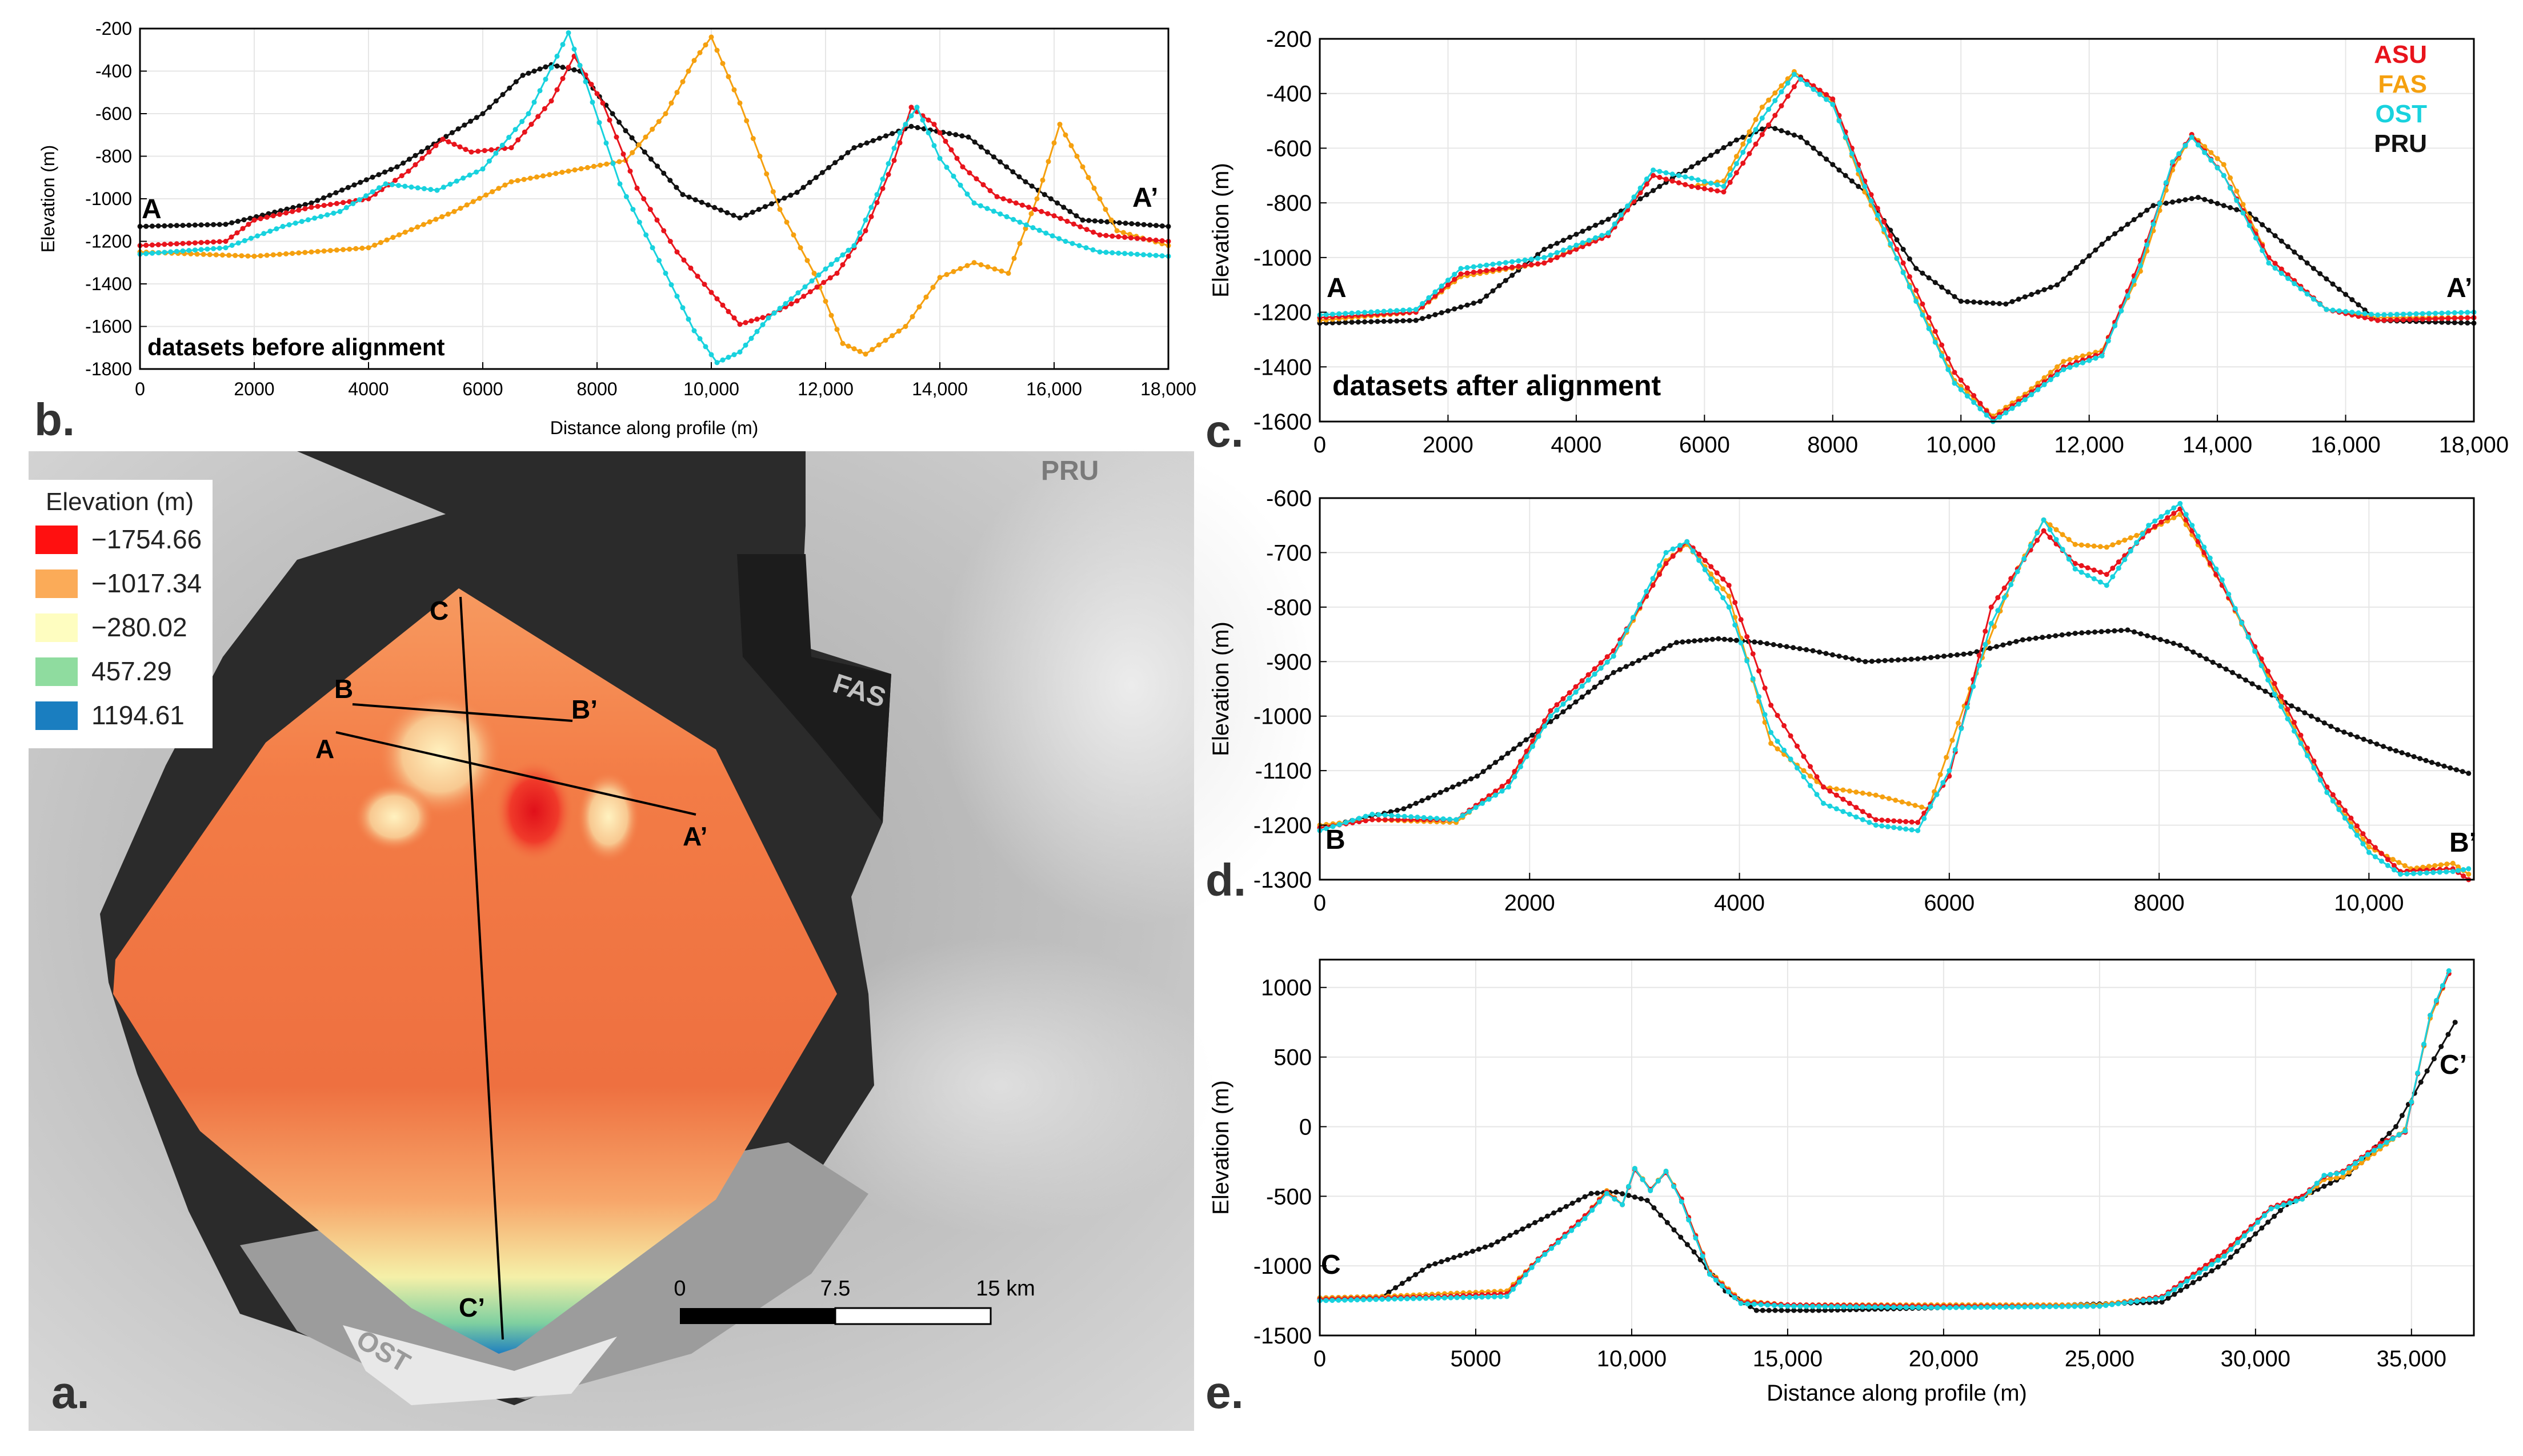 The height and width of the screenshot is (1456, 2523). What do you see at coordinates (1005, 1289) in the screenshot?
I see `scale-label-15-km: 15 km` at bounding box center [1005, 1289].